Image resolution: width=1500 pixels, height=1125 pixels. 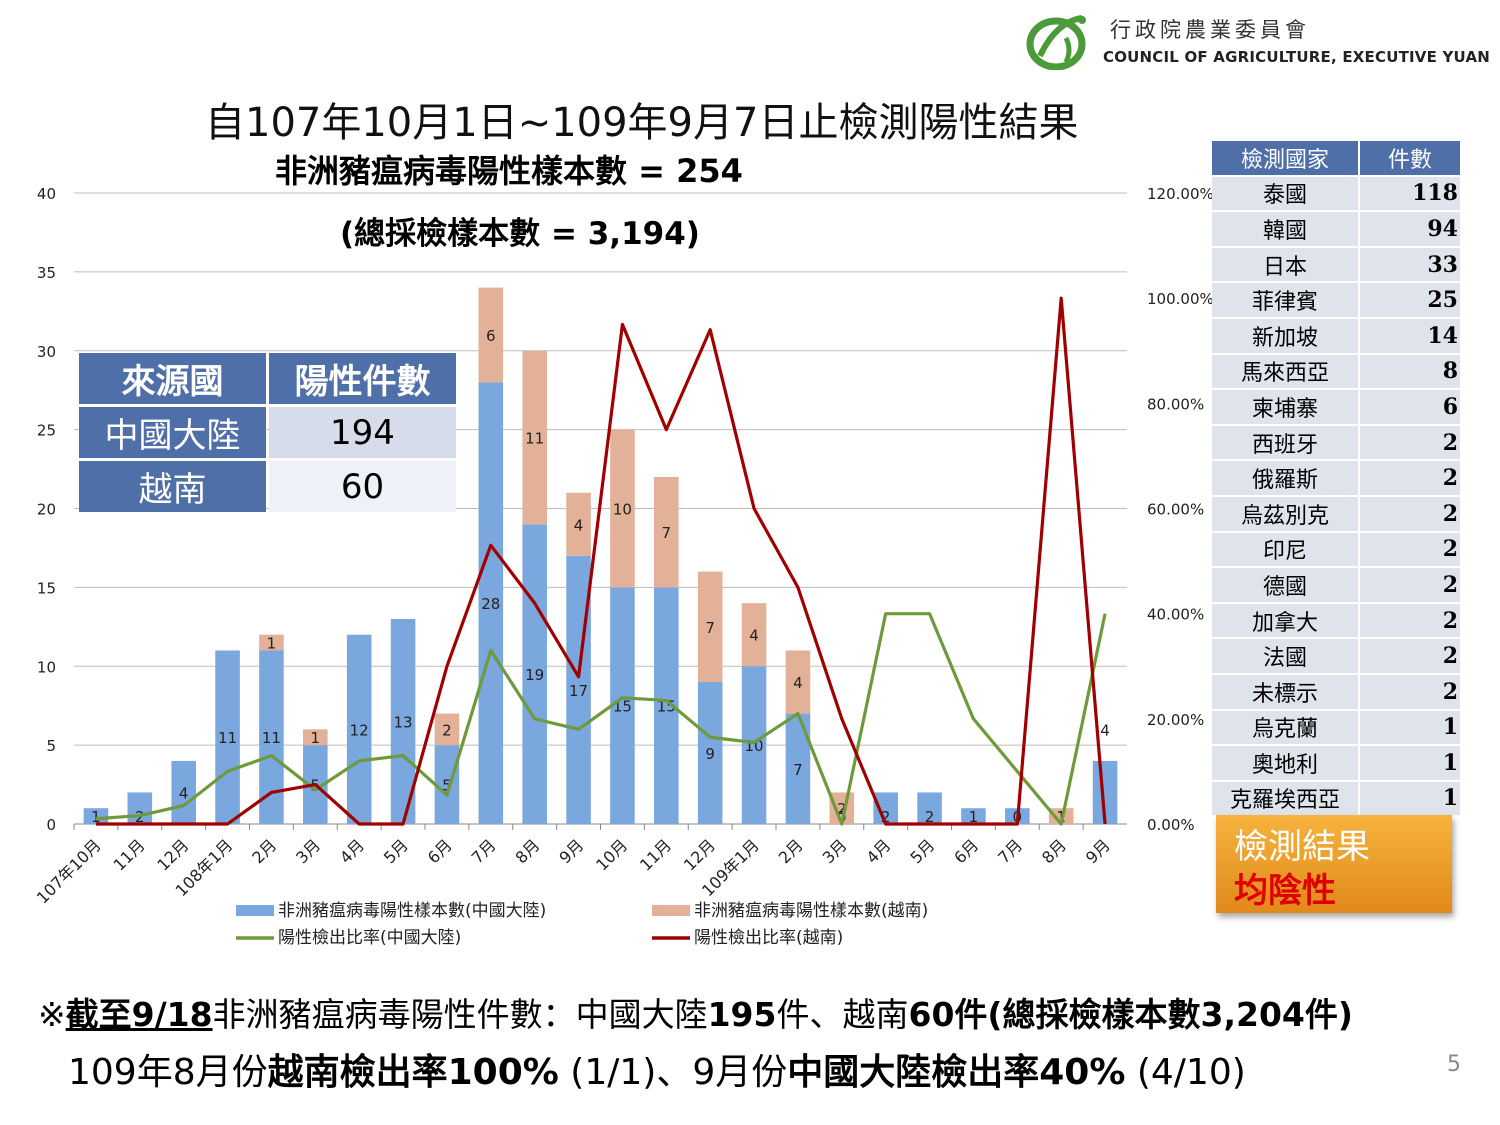 What do you see at coordinates (1285, 549) in the screenshot?
I see `country-name: 印尼` at bounding box center [1285, 549].